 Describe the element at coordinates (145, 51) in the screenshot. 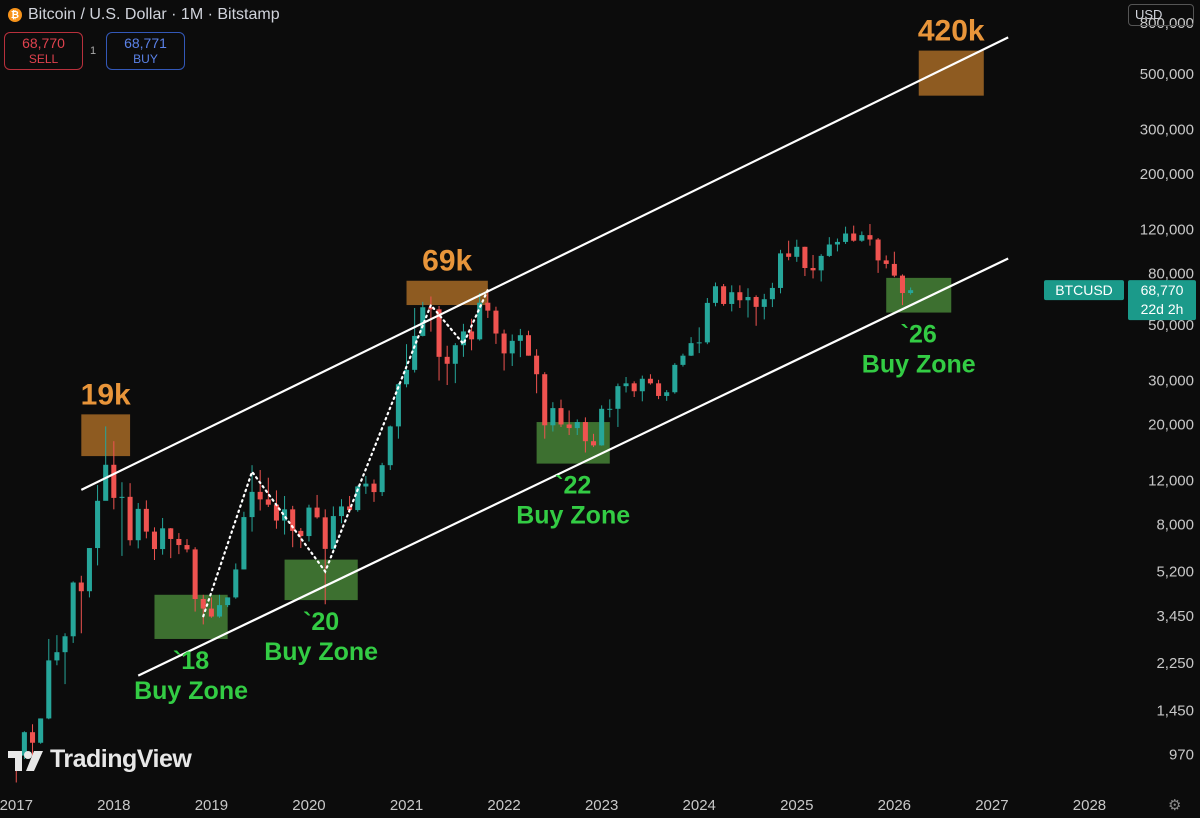

I see `buy-button: 68,771 BUY` at that location.